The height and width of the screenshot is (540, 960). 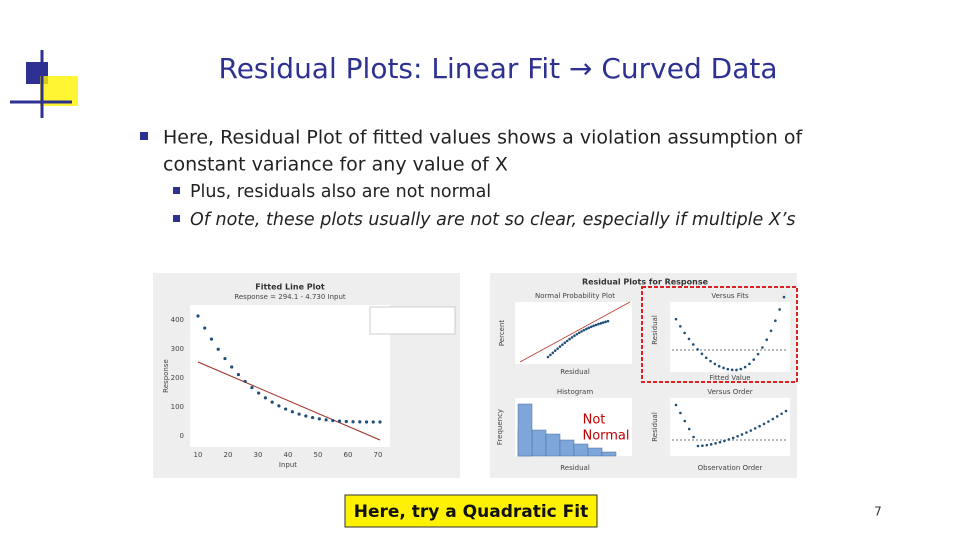 I want to click on bullet-text: Plus, residuals also are not normal, so click(x=340, y=192).